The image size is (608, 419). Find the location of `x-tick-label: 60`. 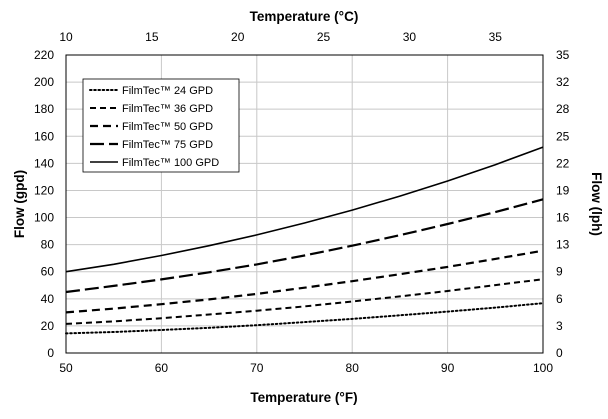

x-tick-label: 60 is located at coordinates (162, 368).